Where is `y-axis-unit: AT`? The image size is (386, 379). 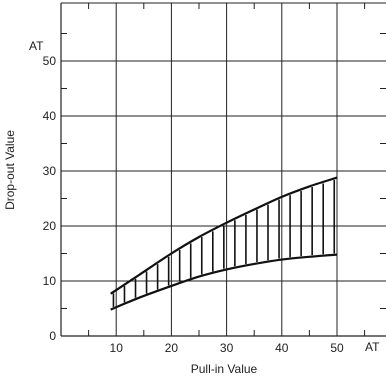 y-axis-unit: AT is located at coordinates (36, 46).